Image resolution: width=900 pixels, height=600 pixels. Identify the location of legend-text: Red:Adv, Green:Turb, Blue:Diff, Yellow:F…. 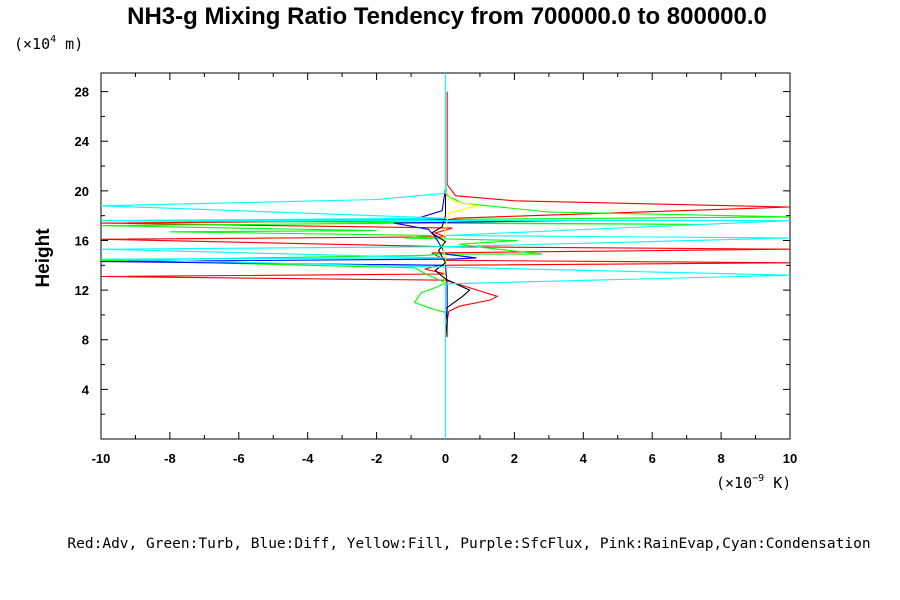
(468, 544).